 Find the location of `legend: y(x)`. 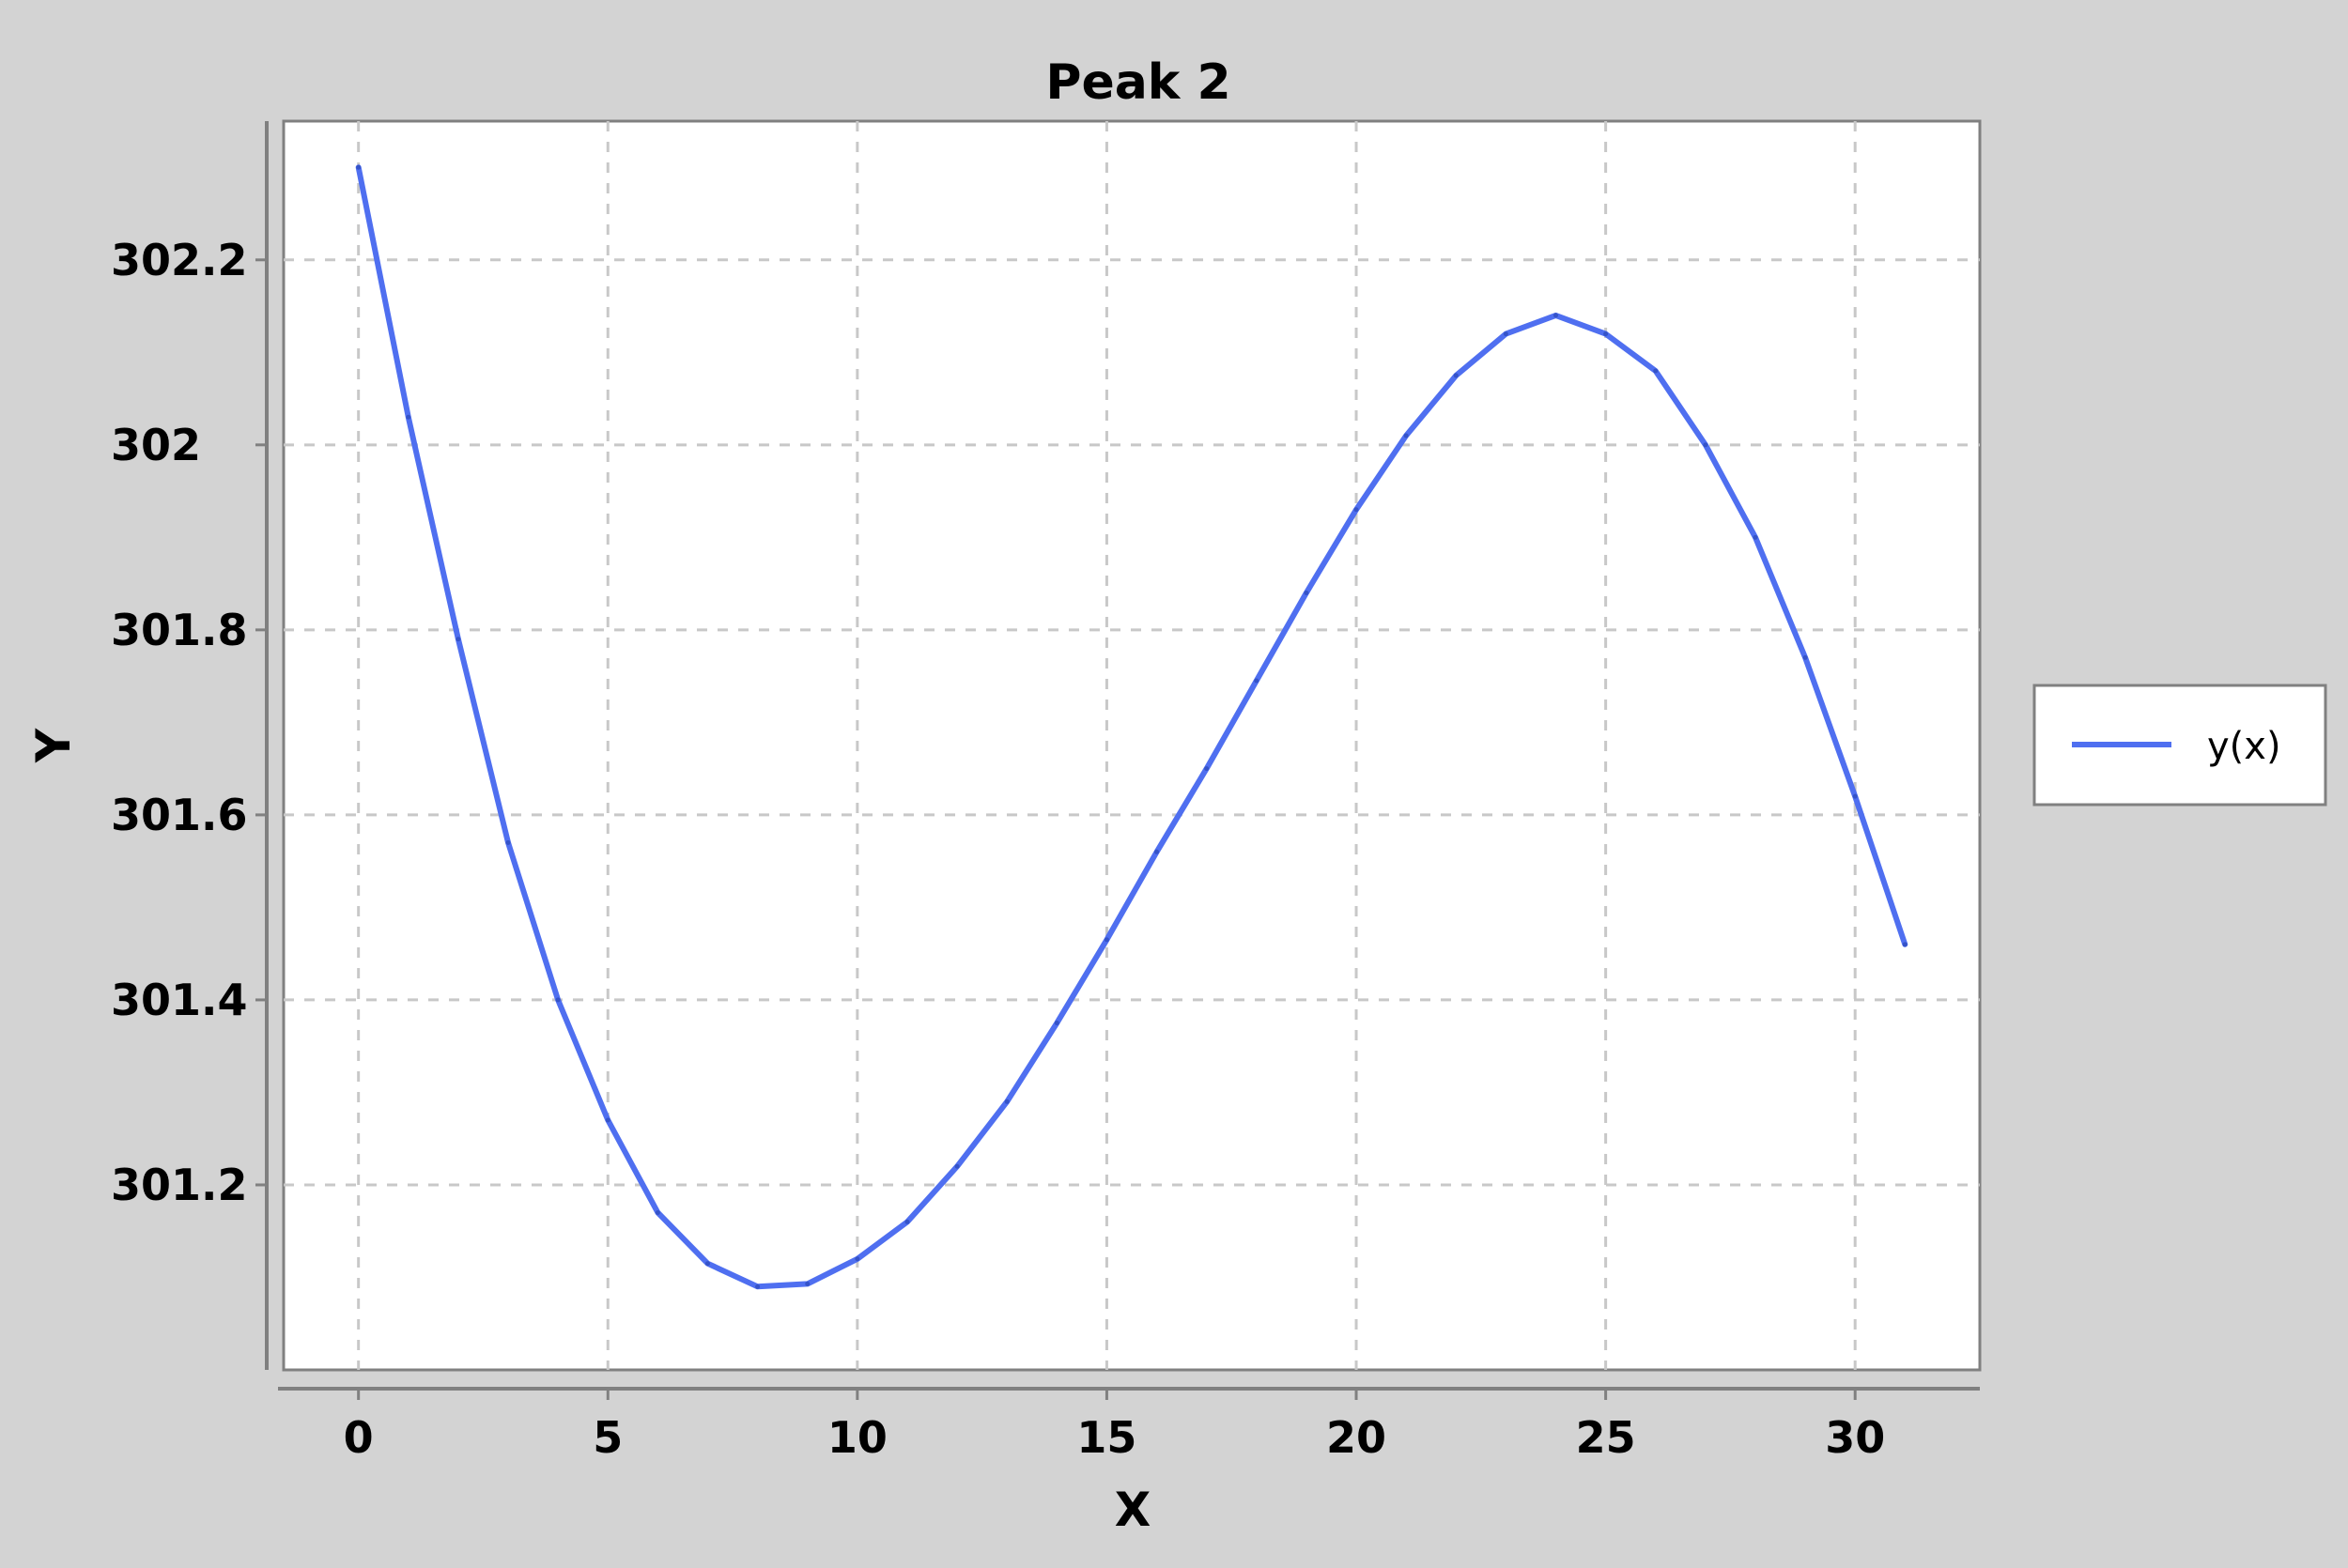

legend: y(x) is located at coordinates (2180, 746).